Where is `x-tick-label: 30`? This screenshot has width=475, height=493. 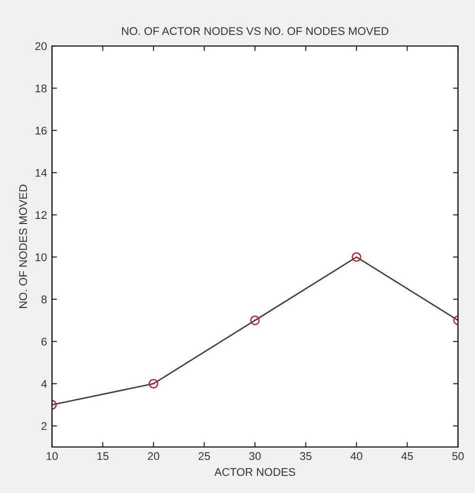
x-tick-label: 30 is located at coordinates (255, 456).